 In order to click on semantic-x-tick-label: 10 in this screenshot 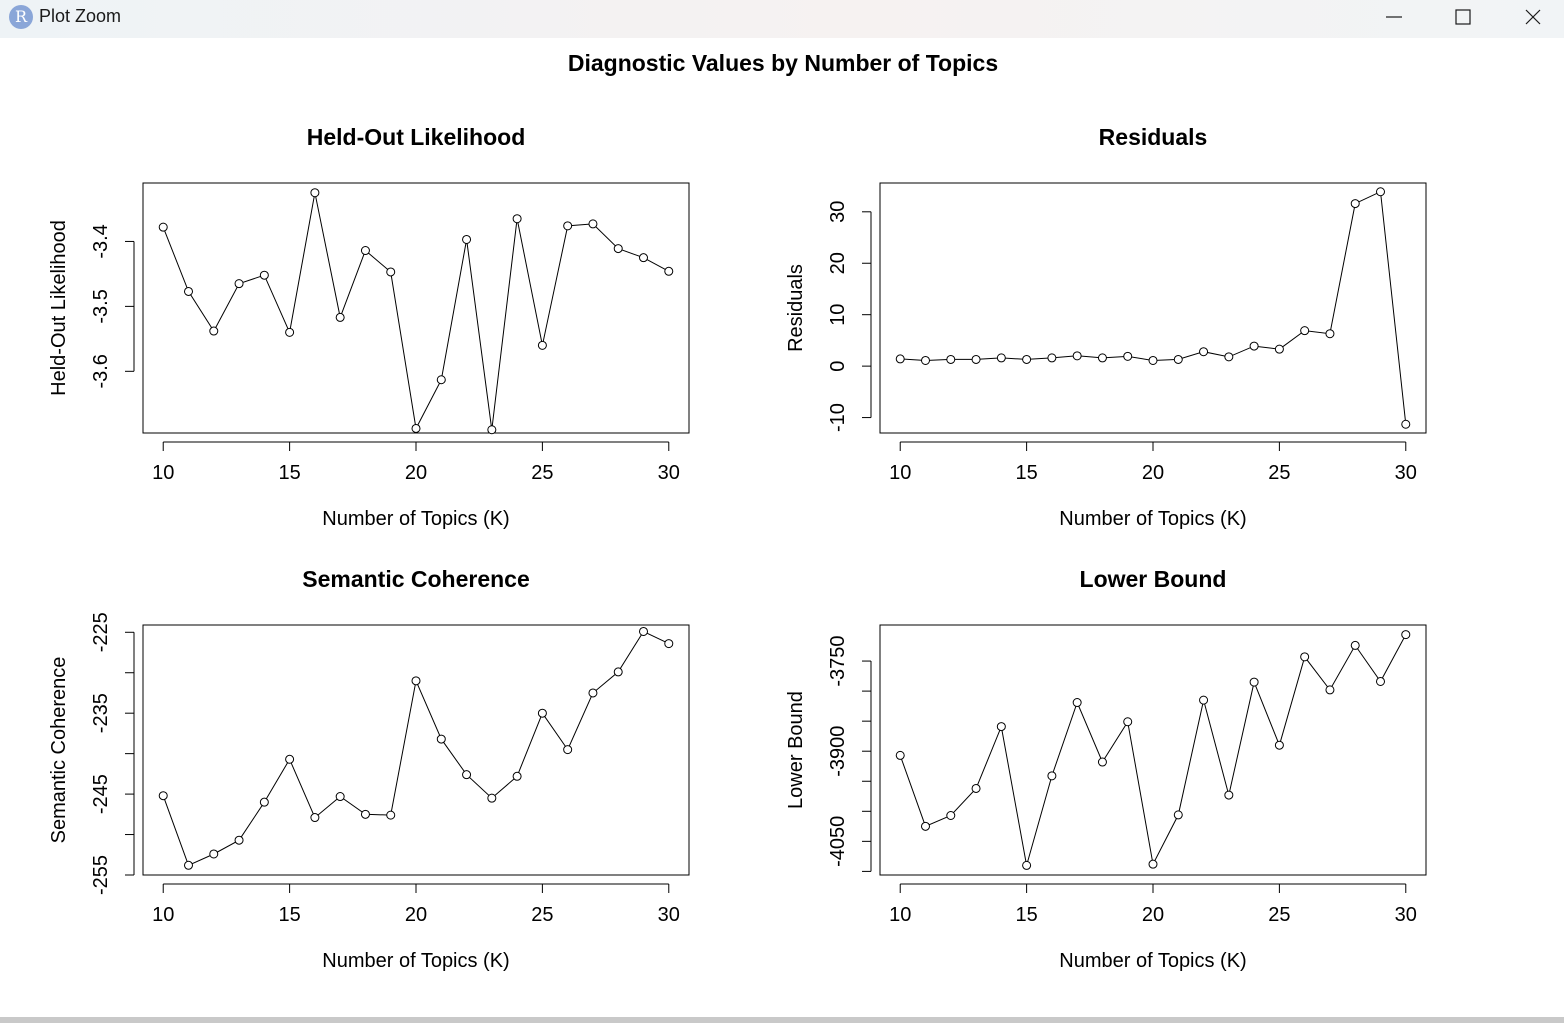, I will do `click(163, 915)`.